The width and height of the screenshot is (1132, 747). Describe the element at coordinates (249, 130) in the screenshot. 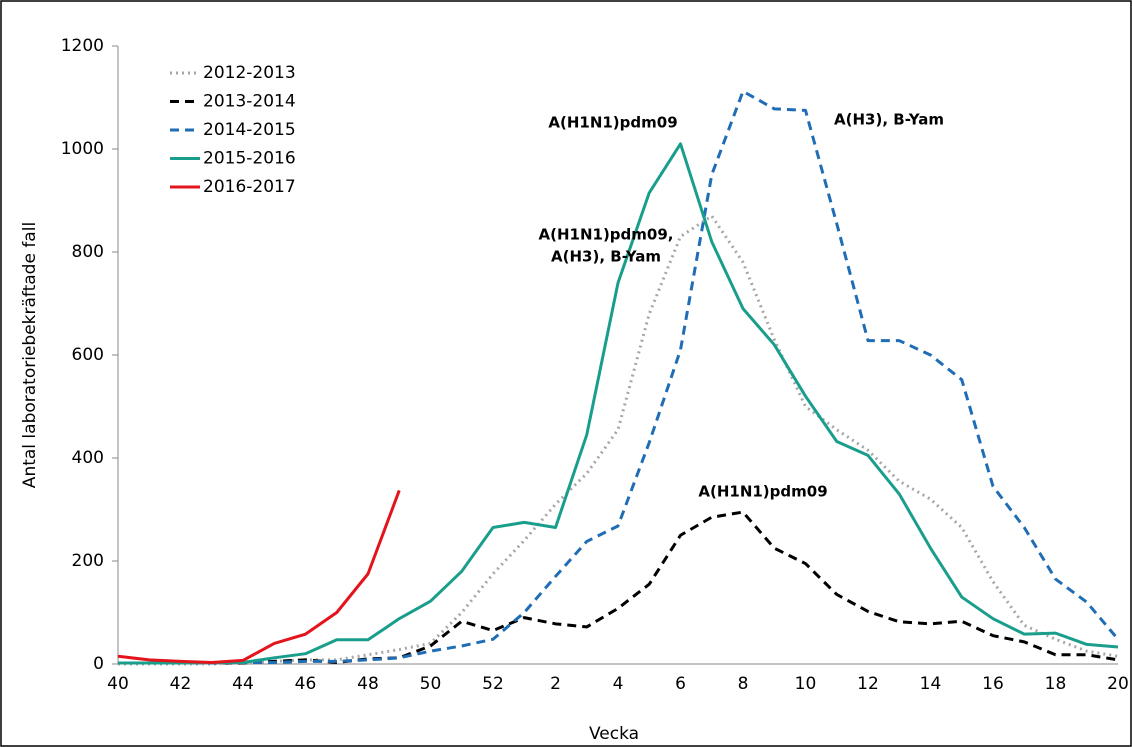

I see `legend-label: 2014-2015` at that location.